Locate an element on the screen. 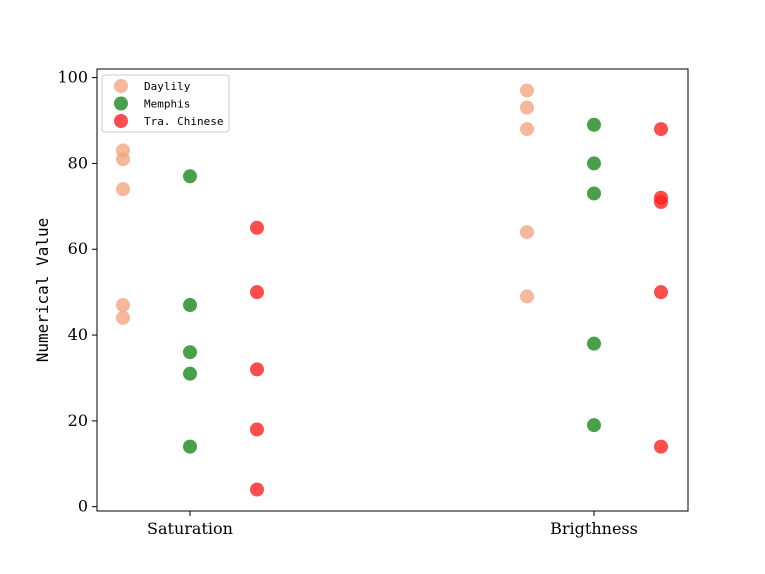  legend-entry: Tra. Chinese is located at coordinates (183, 121).